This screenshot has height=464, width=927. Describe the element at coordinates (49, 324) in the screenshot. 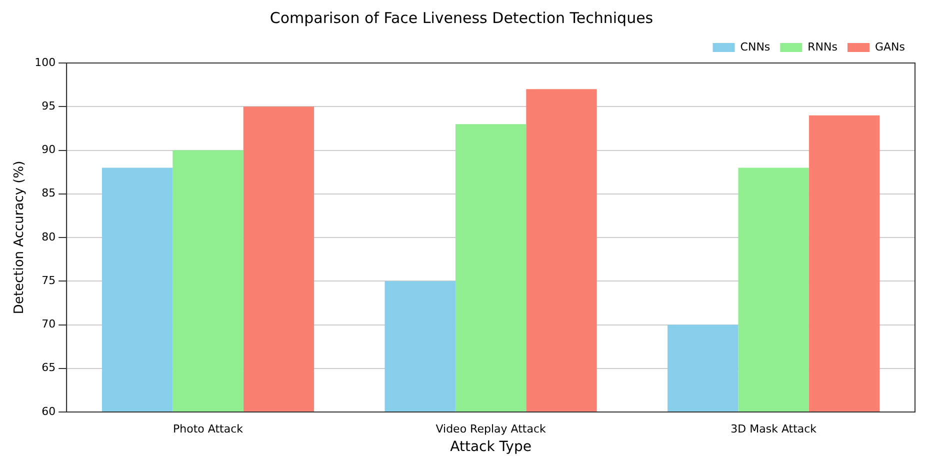

I see `y-tick-label: 70` at that location.